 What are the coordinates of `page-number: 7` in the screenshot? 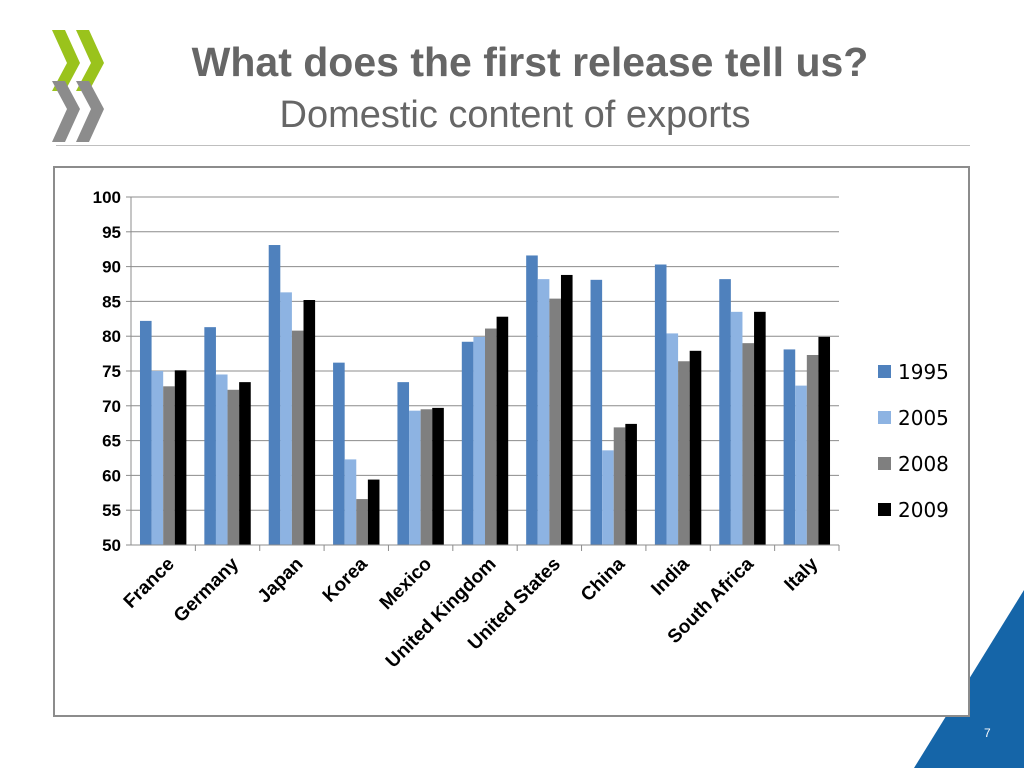 It's located at (987, 733).